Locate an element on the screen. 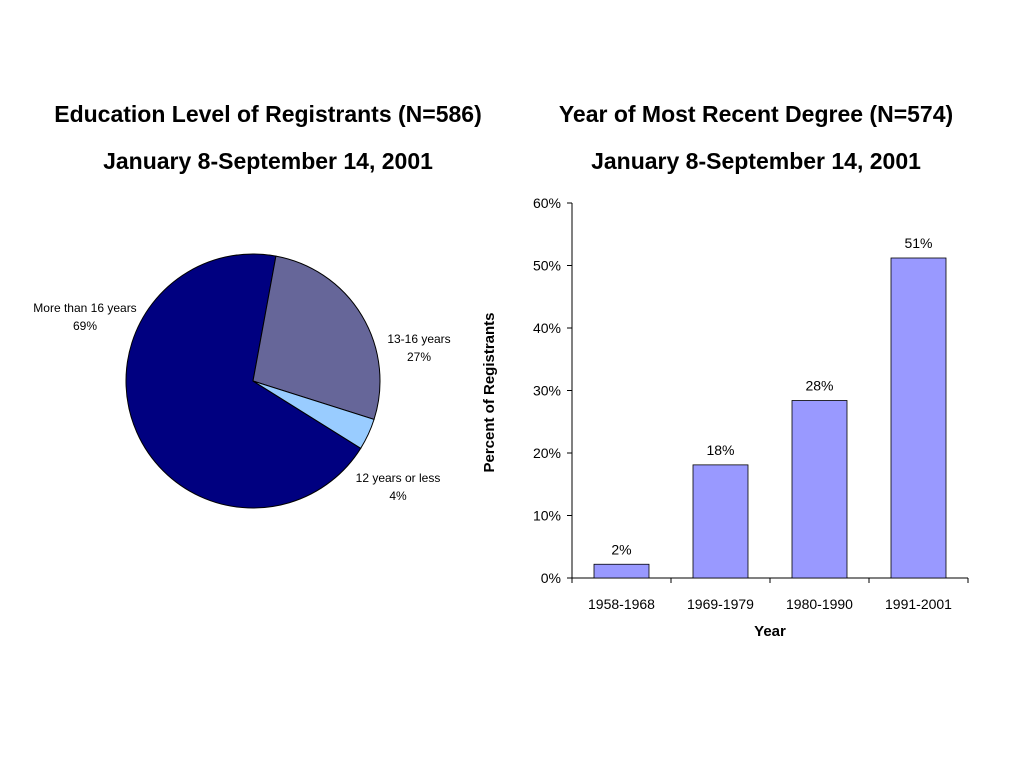 The width and height of the screenshot is (1024, 768). pie-chart-subtitle: January 8-September 14, 2001 is located at coordinates (268, 161).